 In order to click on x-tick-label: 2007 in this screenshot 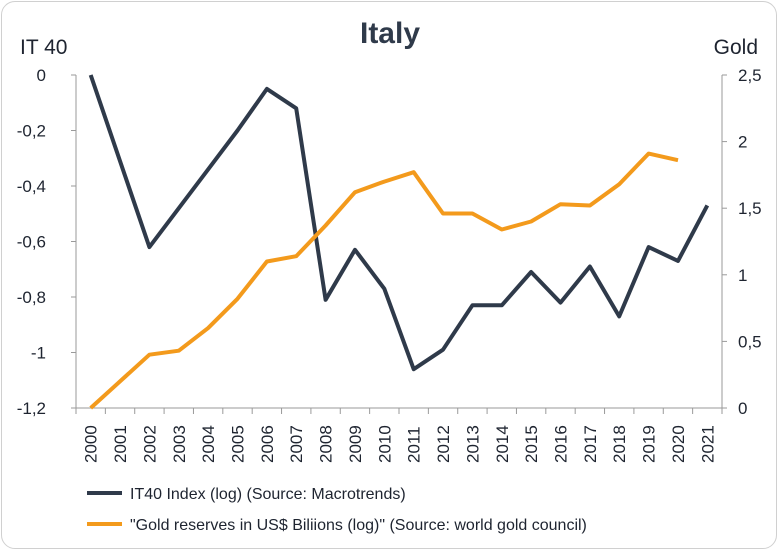, I will do `click(296, 444)`.